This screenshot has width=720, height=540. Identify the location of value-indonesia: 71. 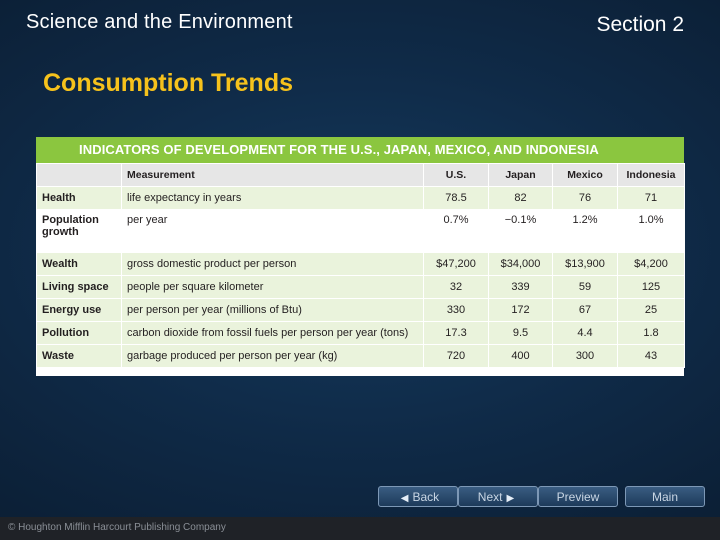
(651, 198).